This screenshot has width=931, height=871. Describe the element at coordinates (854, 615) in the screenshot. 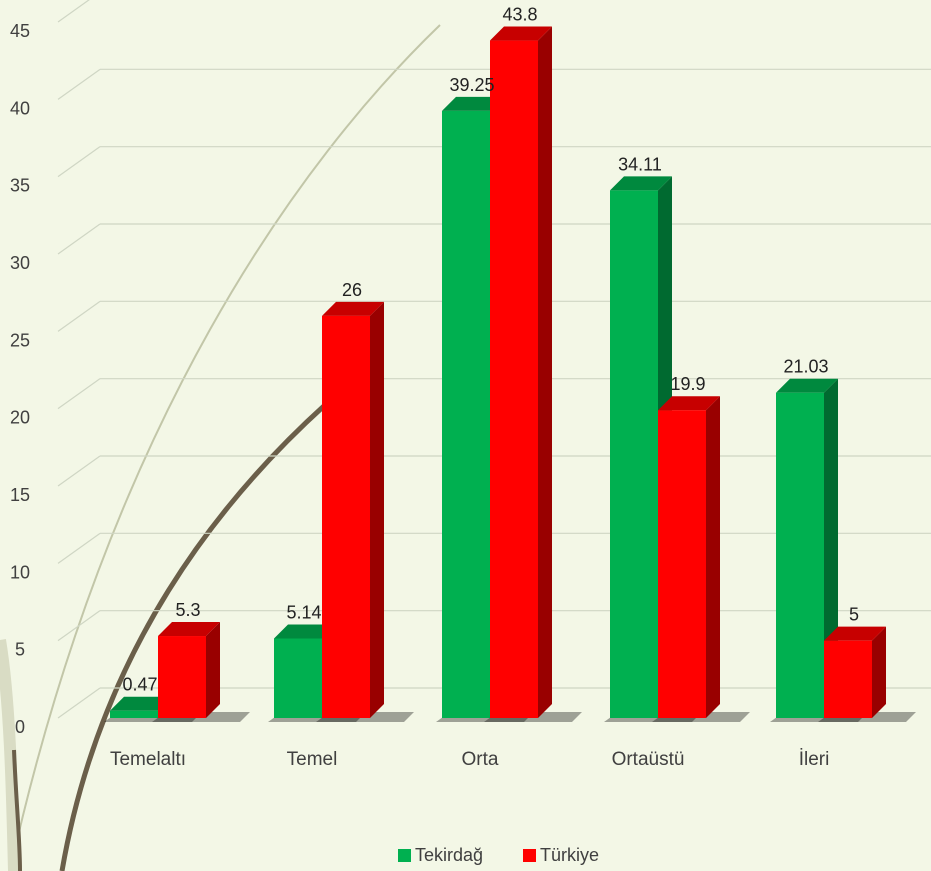

I see `data-label: 5` at that location.